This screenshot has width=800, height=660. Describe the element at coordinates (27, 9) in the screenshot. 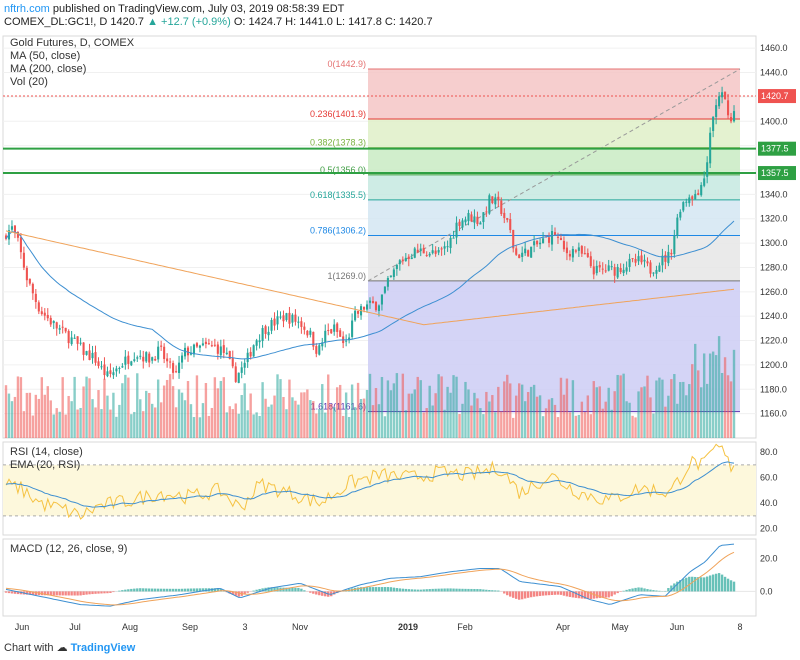

I see `site-link: nftrh.com` at that location.